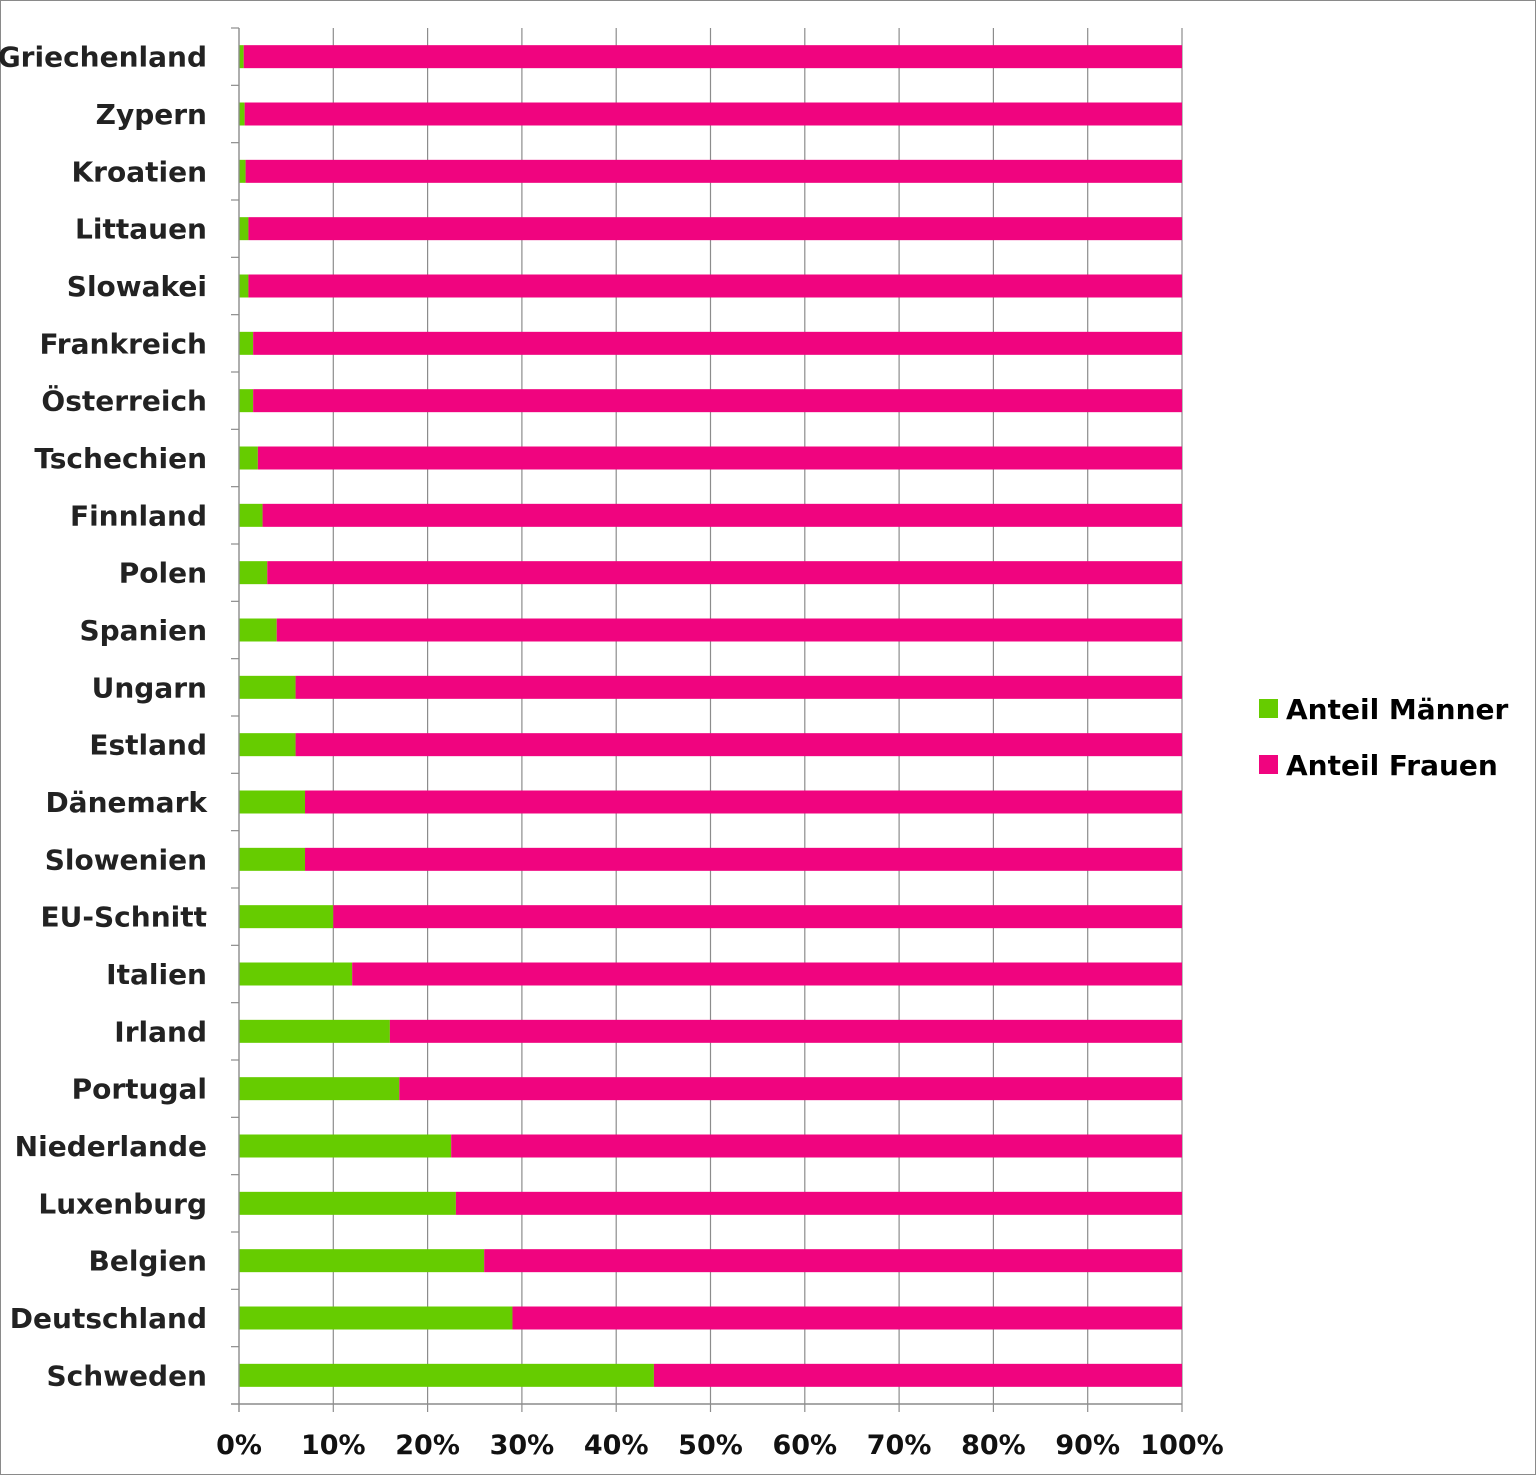 The width and height of the screenshot is (1536, 1475). Describe the element at coordinates (126, 859) in the screenshot. I see `category-label: Slowenien` at that location.